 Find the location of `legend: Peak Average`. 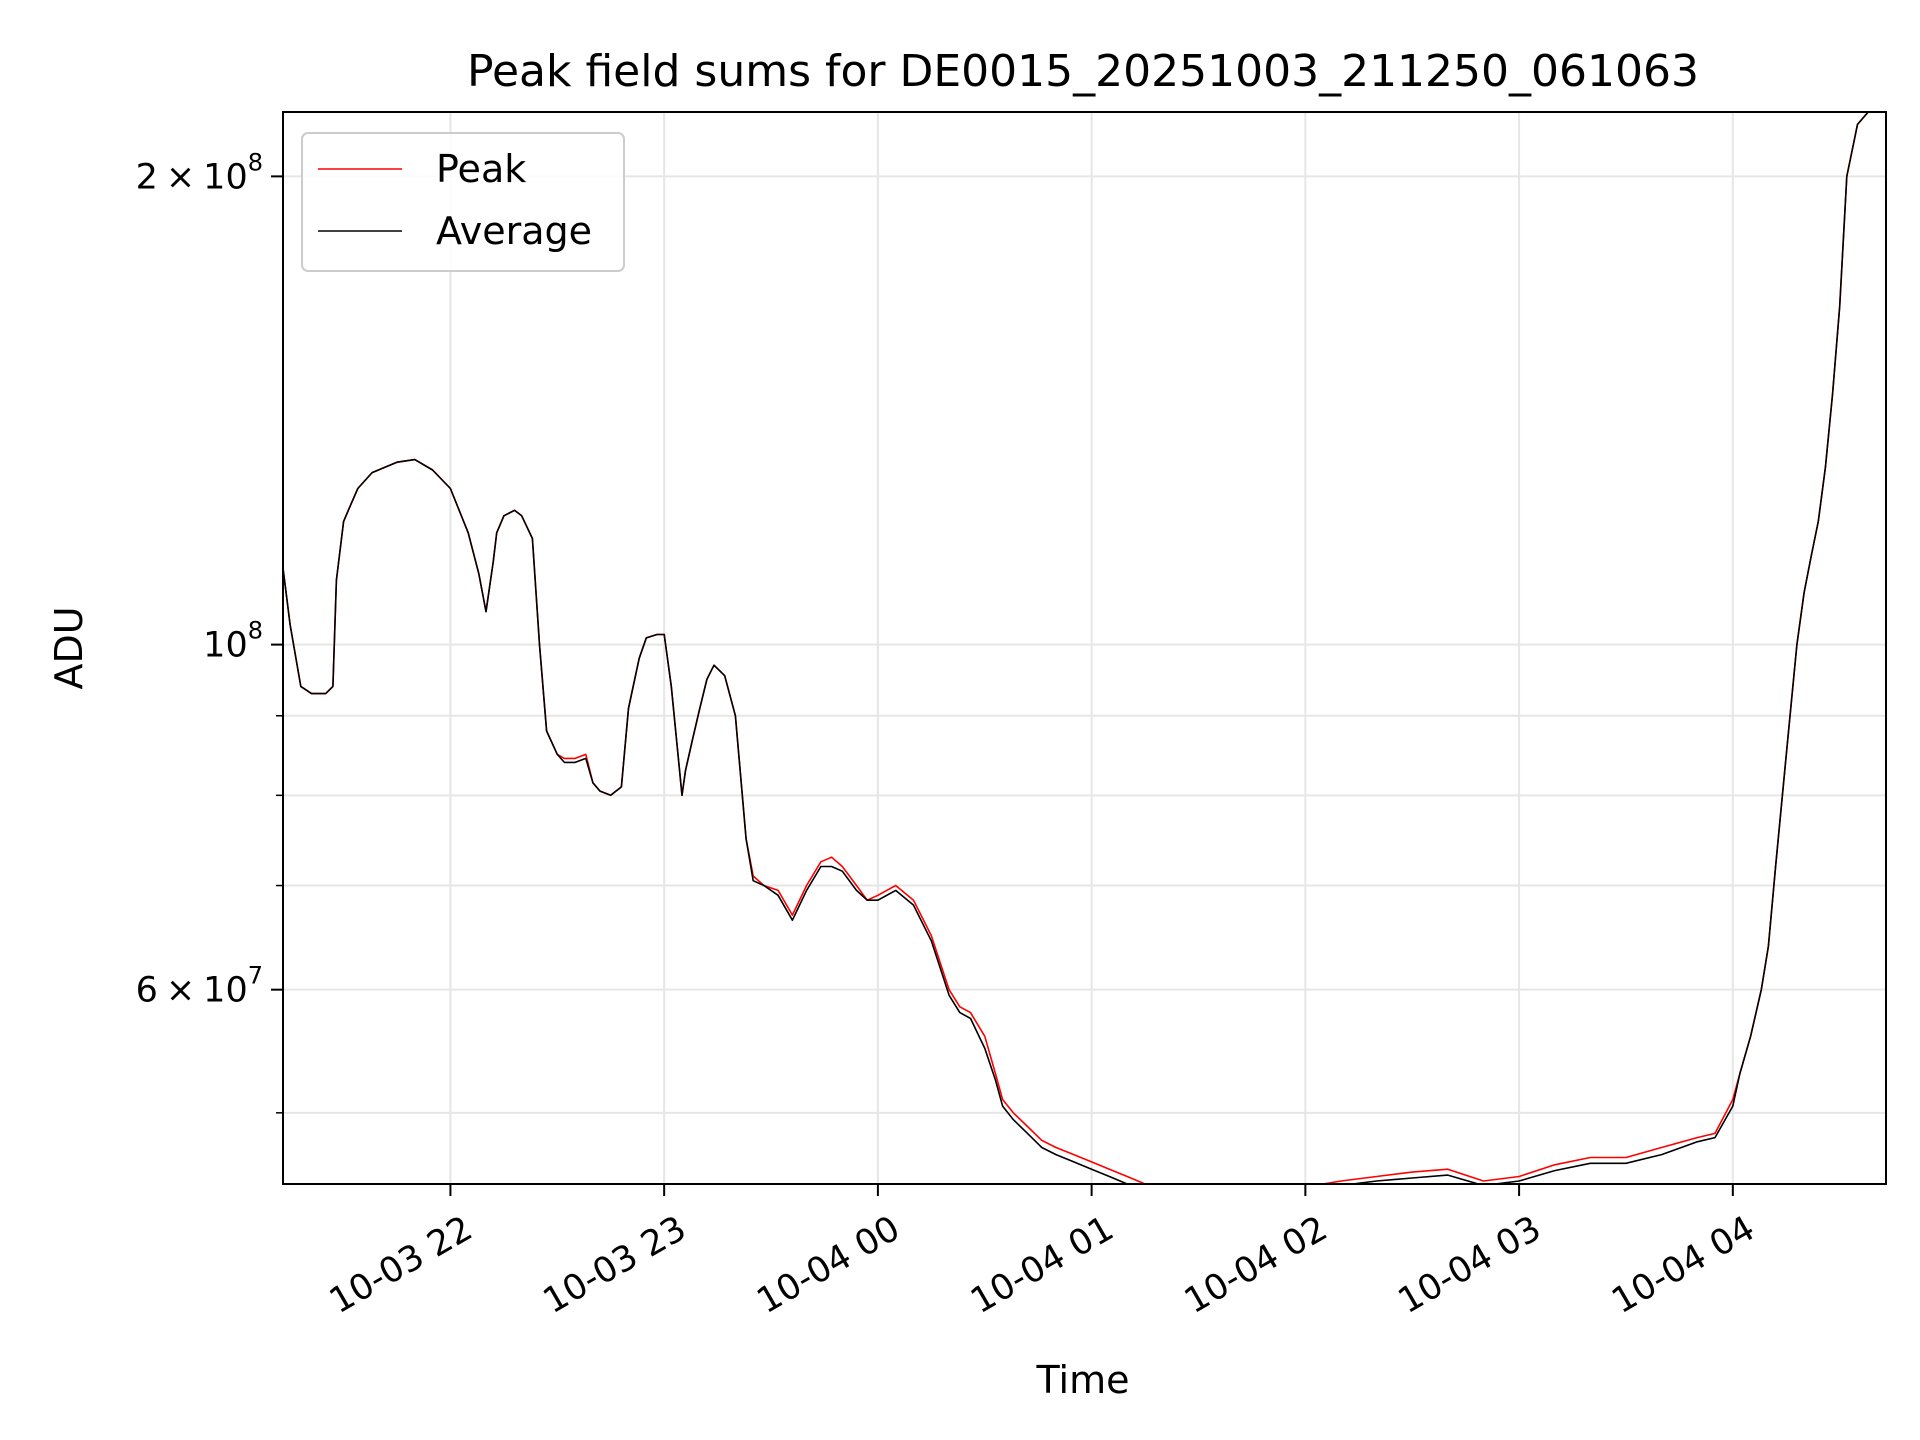

legend: Peak Average is located at coordinates (463, 202).